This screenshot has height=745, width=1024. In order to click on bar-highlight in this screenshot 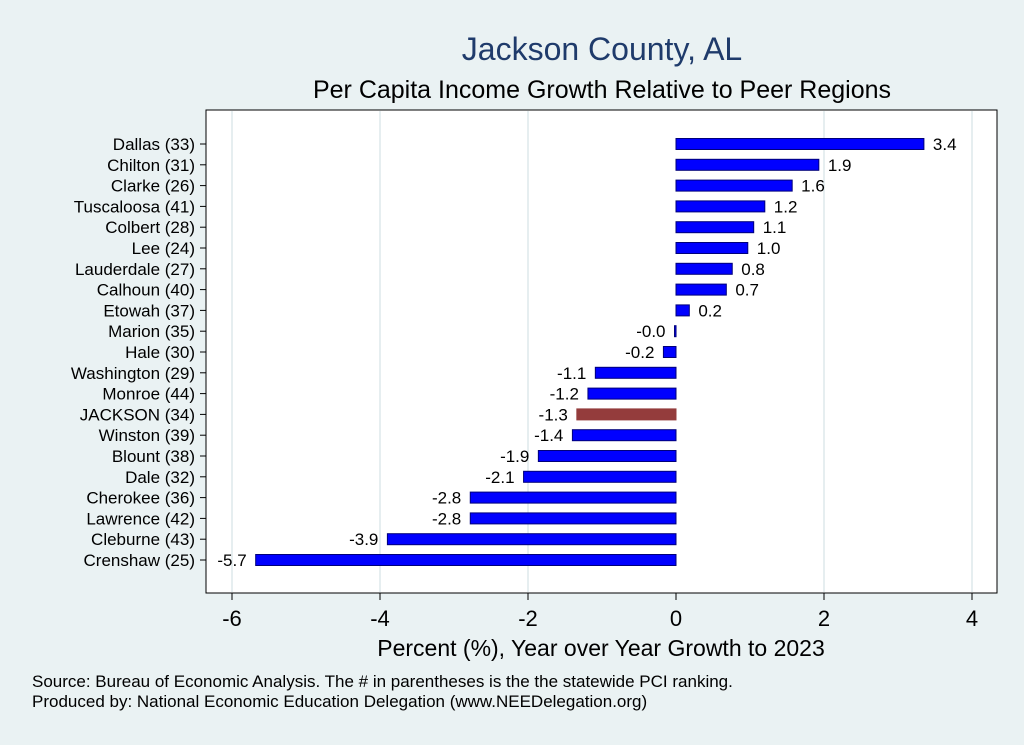, I will do `click(626, 414)`.